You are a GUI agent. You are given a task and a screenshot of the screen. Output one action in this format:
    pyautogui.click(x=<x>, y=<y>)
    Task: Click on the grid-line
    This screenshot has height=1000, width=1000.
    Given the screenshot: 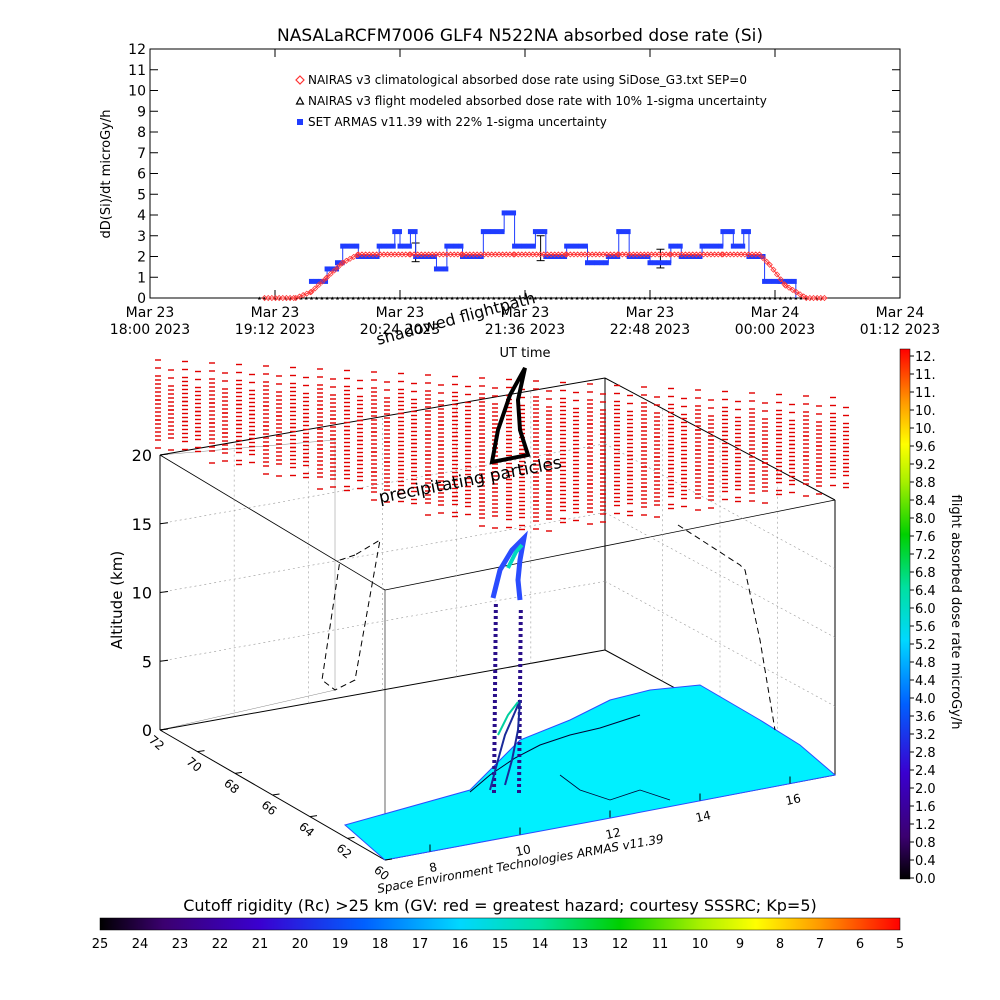 What is the action you would take?
    pyautogui.click(x=720, y=575)
    